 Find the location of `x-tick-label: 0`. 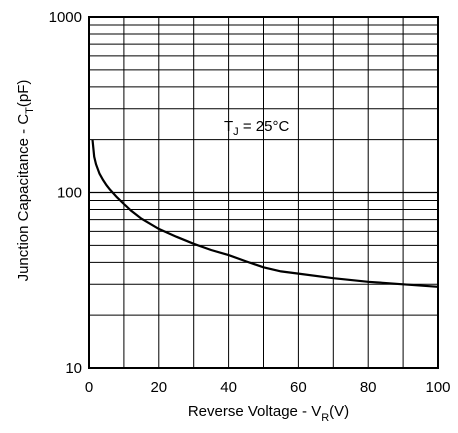

x-tick-label: 0 is located at coordinates (89, 387).